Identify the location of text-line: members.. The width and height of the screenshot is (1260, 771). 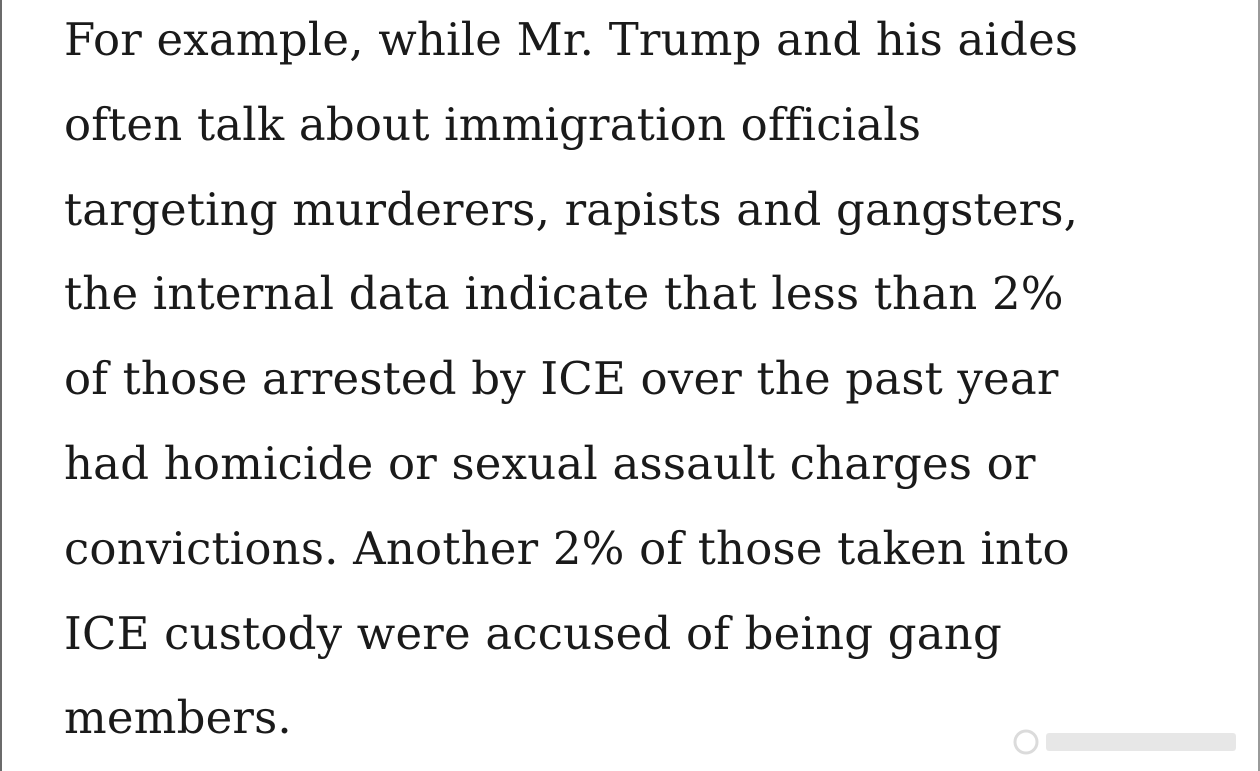
(178, 718).